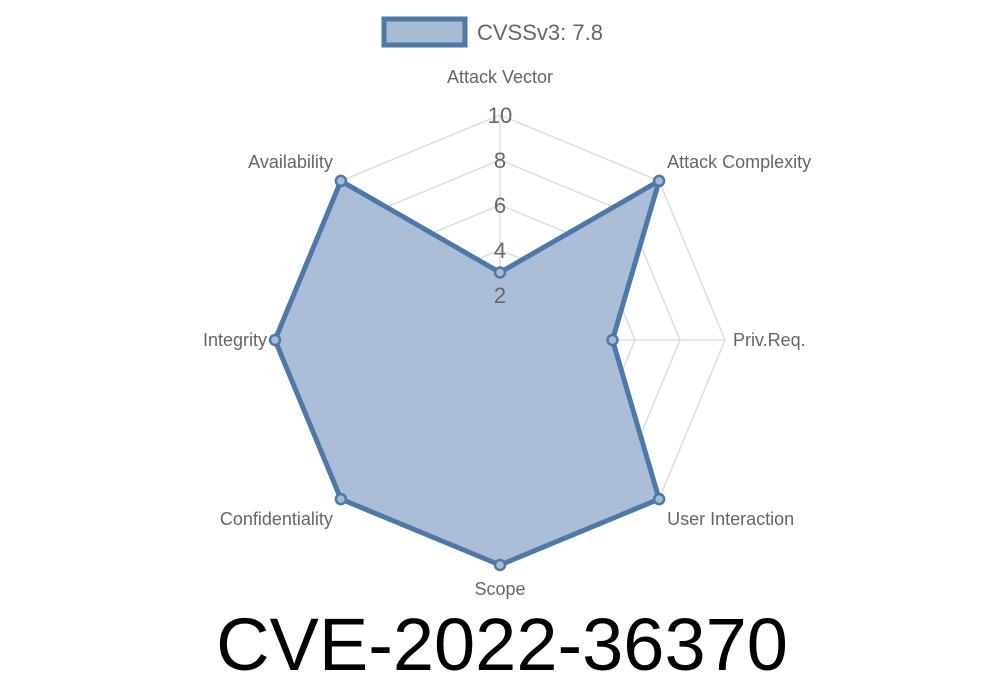  I want to click on axis-label: User Interaction, so click(730, 519).